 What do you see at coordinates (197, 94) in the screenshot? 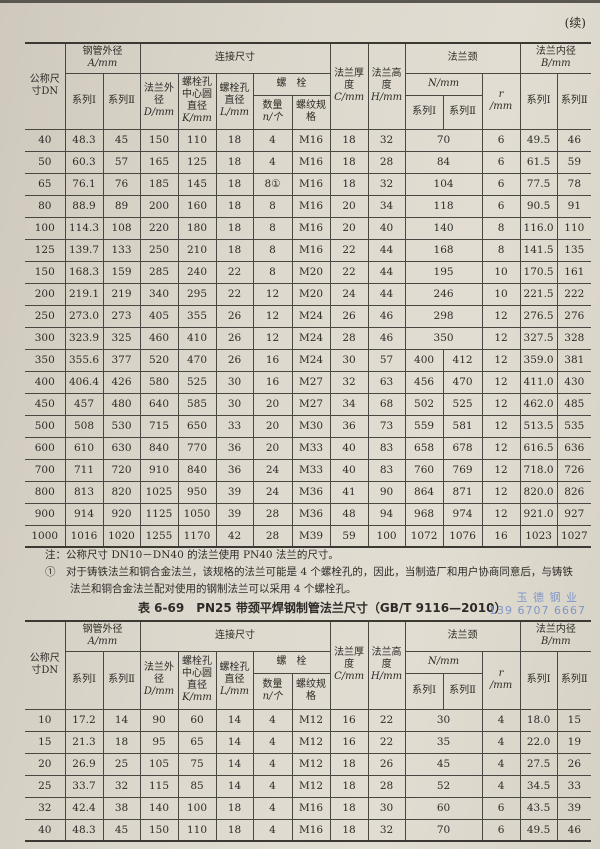
I see `col-bolt-circle-text: 螺栓孔中心圆直径` at bounding box center [197, 94].